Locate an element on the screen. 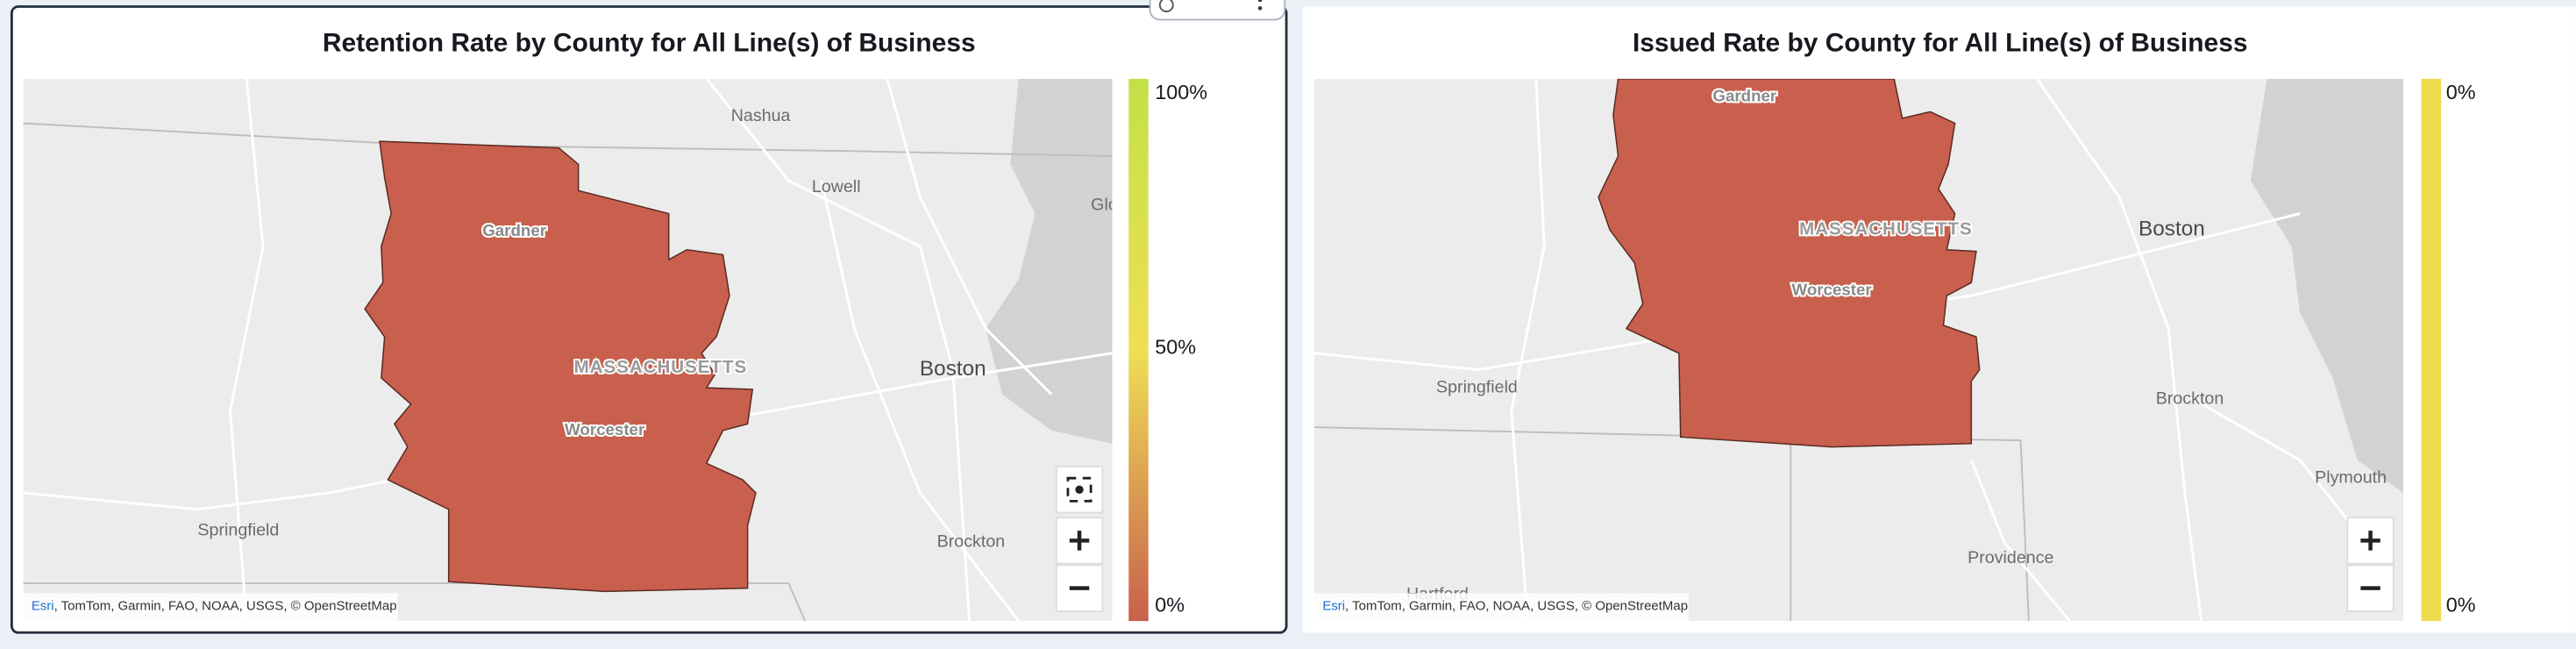 This screenshot has width=2576, height=649. toolbar-icon is located at coordinates (1166, 6).